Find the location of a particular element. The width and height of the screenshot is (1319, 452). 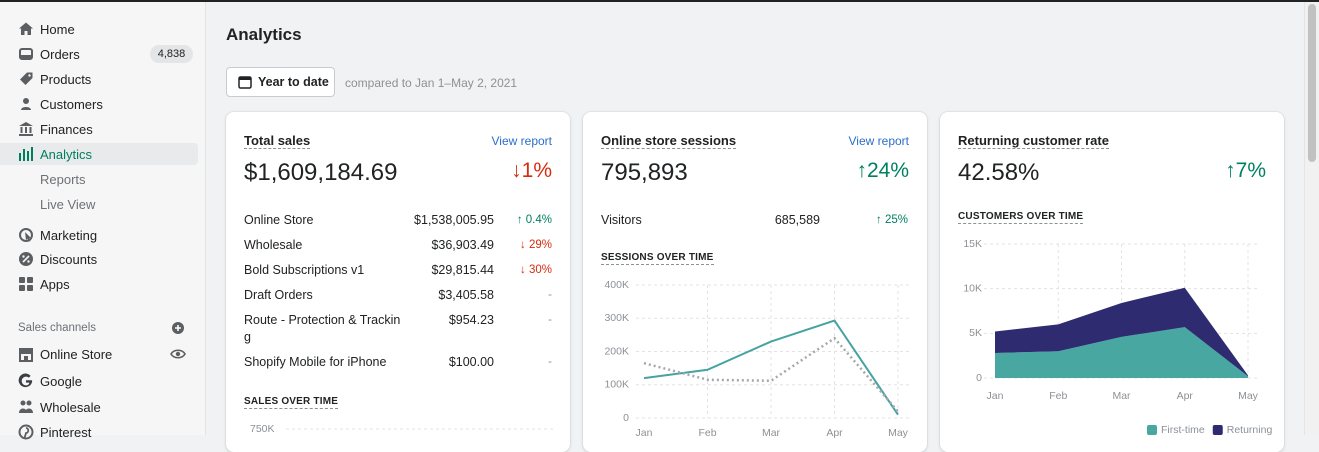

nav-item: Home is located at coordinates (99, 29).